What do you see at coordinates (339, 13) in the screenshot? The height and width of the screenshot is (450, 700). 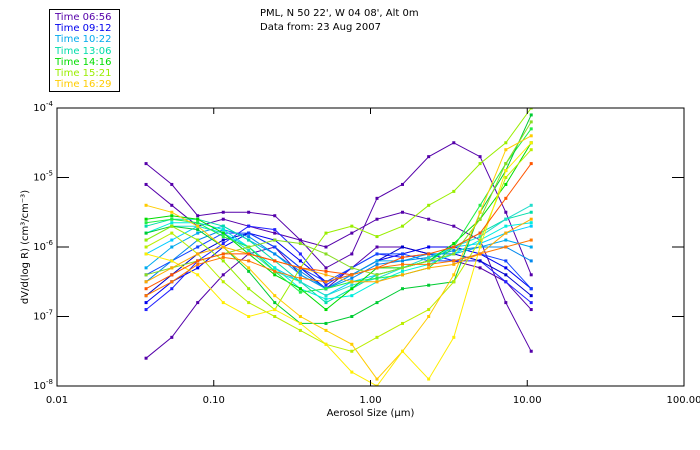 I see `location-header: PML, N 50 22', W 04 08', Alt 0m` at bounding box center [339, 13].